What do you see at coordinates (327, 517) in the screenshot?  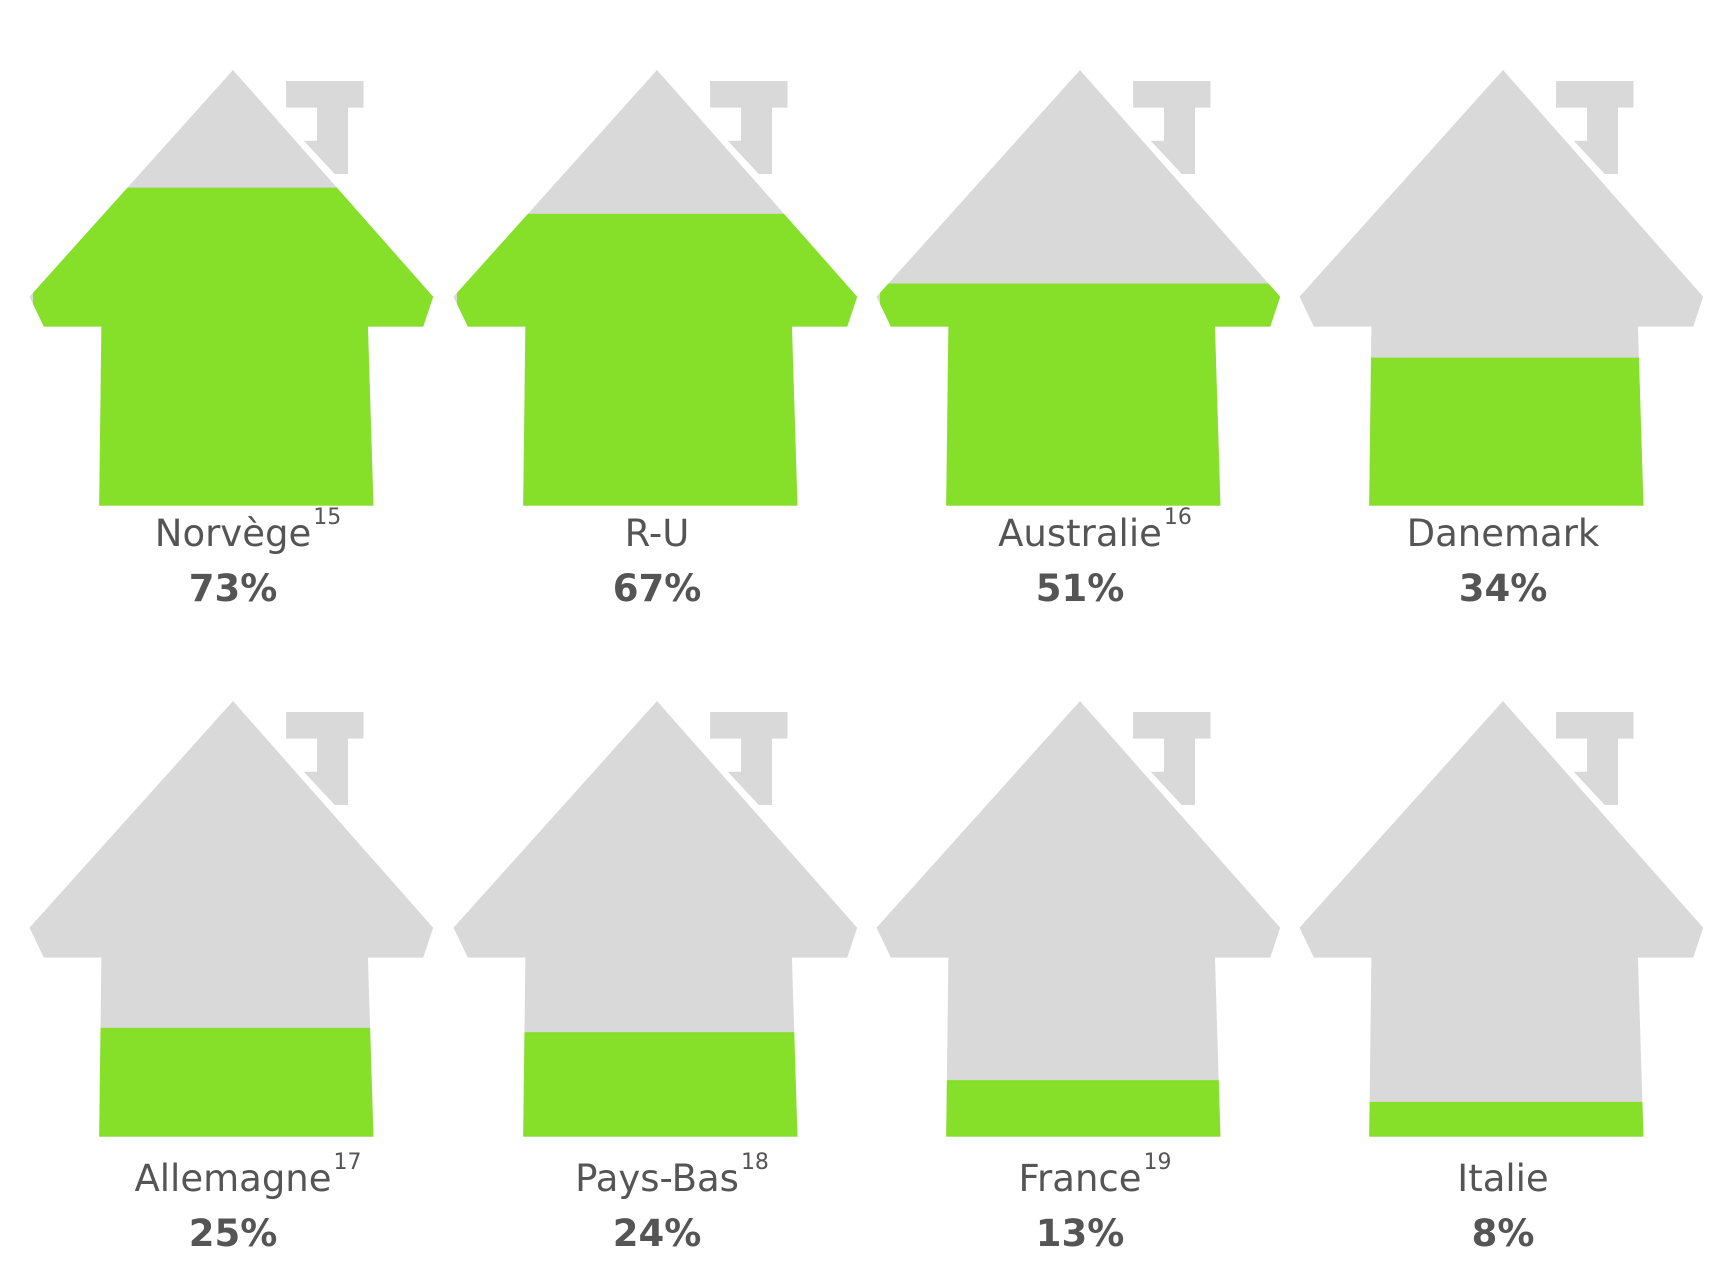 I see `footnote: 15` at bounding box center [327, 517].